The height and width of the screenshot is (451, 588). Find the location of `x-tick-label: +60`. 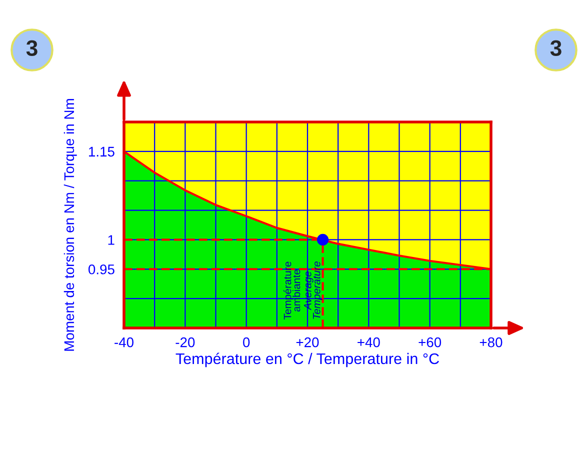

x-tick-label: +60 is located at coordinates (430, 342).